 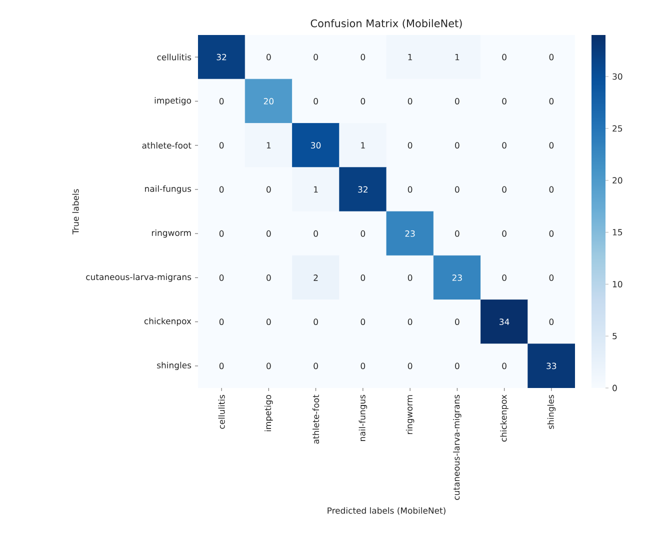 I want to click on x-axis-title: Predicted labels (MobileNet), so click(x=387, y=511).